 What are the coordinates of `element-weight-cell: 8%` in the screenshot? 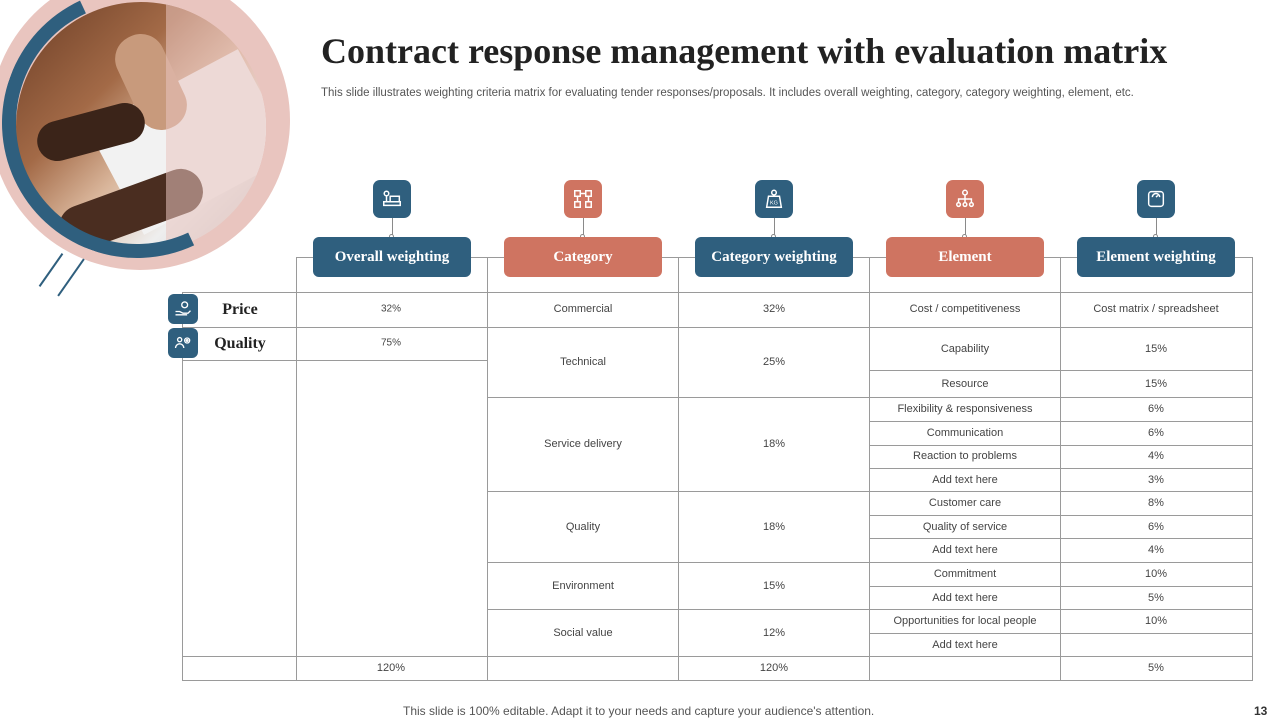 It's located at (1156, 503).